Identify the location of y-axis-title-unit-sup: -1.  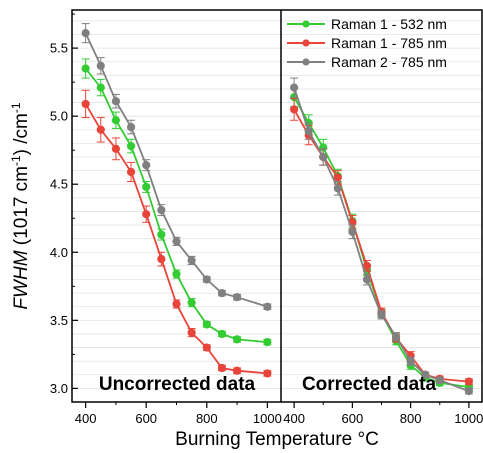
(16, 107).